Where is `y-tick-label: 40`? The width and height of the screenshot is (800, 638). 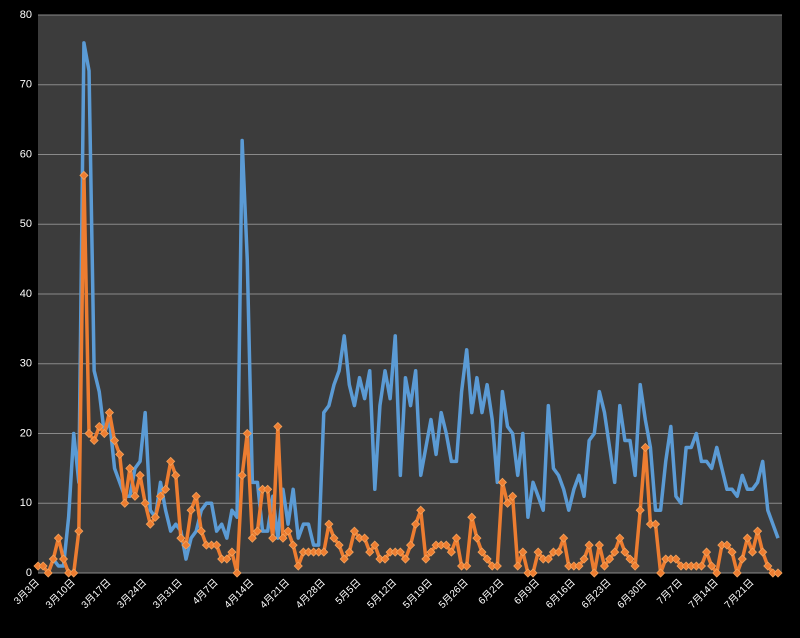 y-tick-label: 40 is located at coordinates (26, 294).